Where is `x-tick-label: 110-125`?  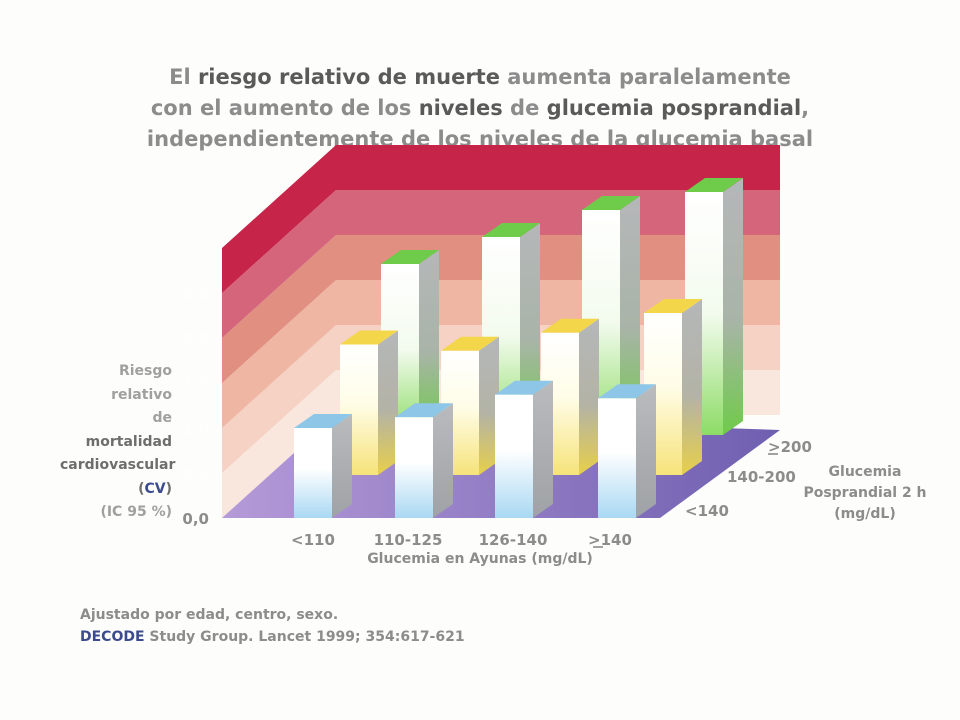 x-tick-label: 110-125 is located at coordinates (408, 540).